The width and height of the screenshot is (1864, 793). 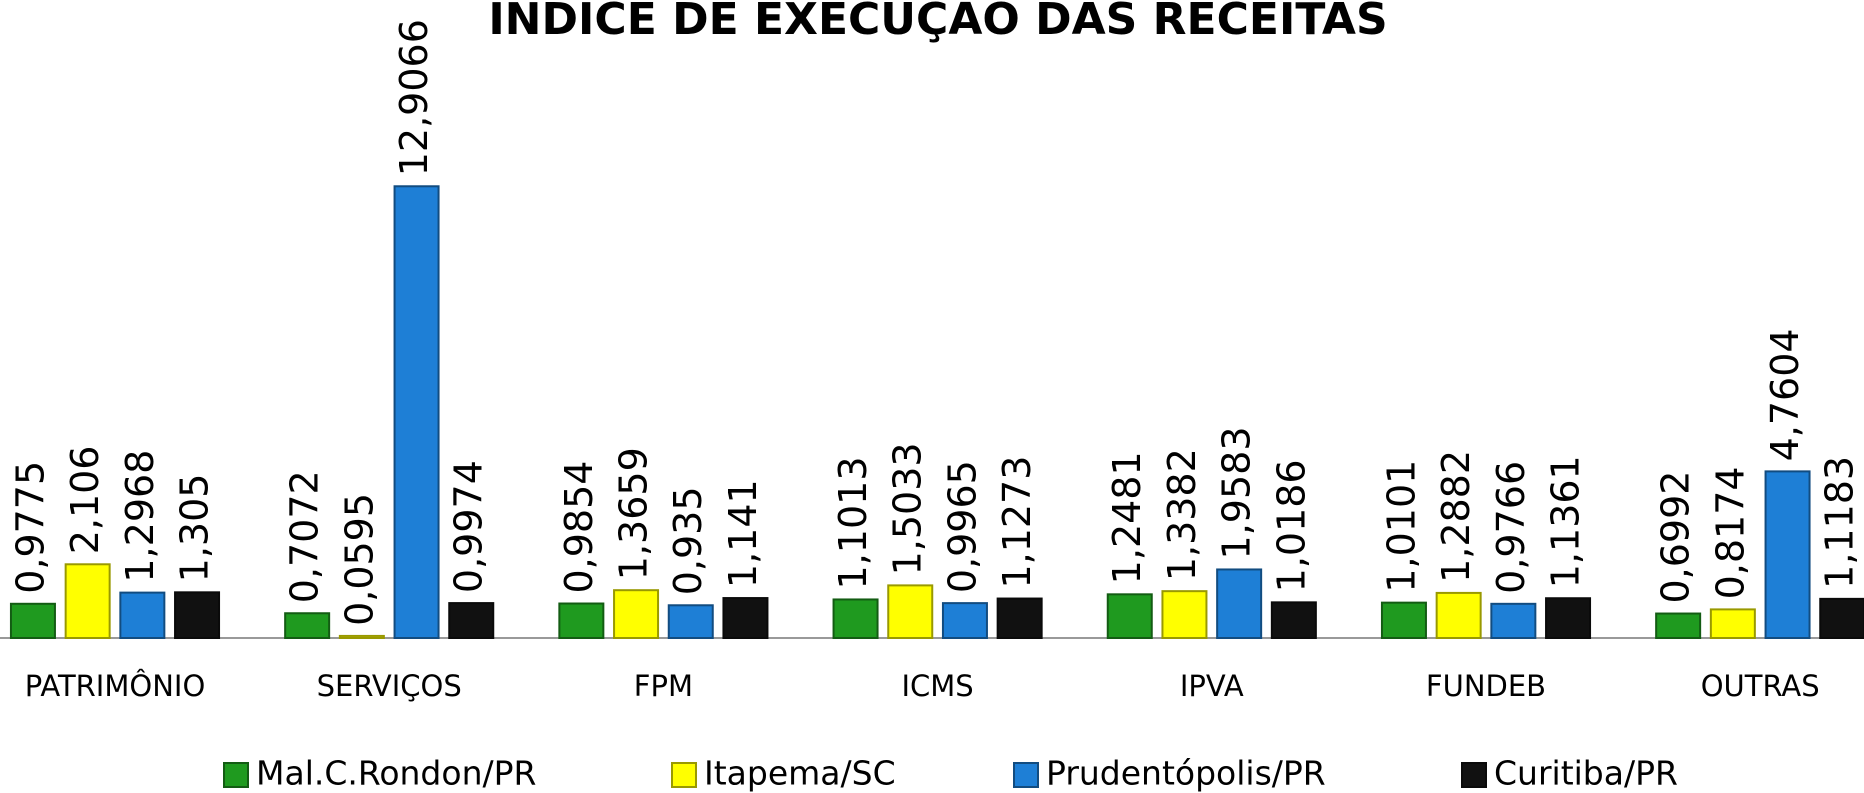 I want to click on value-label: 1,0101, so click(x=1401, y=526).